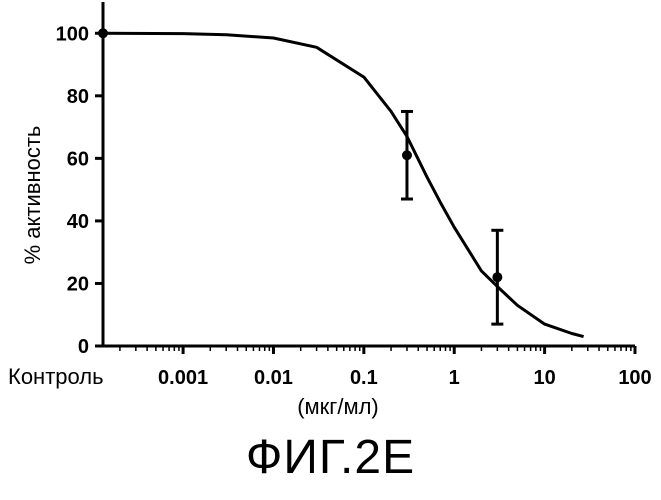 The image size is (661, 500). I want to click on y-tick-label: 60, so click(78, 159).